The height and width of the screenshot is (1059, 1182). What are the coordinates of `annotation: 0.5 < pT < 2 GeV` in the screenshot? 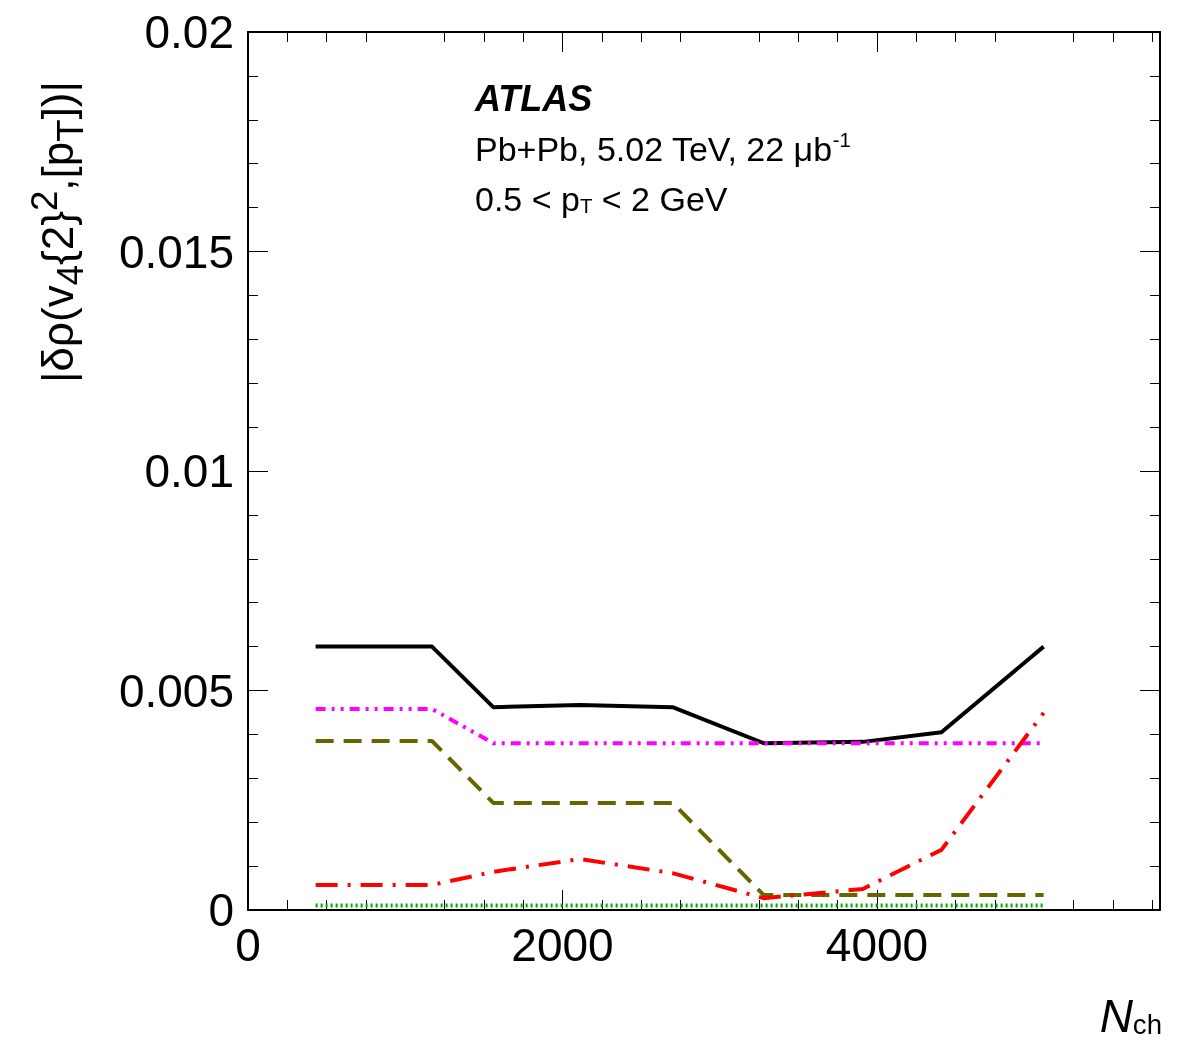 It's located at (601, 199).